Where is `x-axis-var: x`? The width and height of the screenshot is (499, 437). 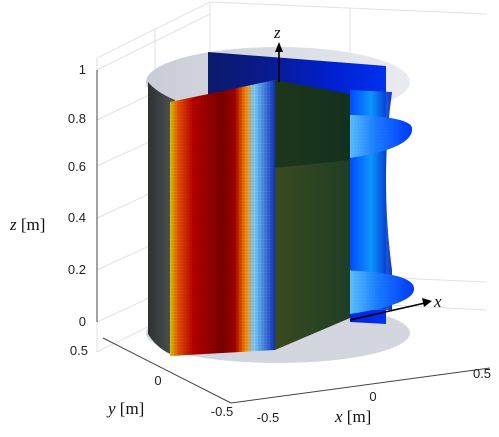
x-axis-var: x is located at coordinates (338, 416).